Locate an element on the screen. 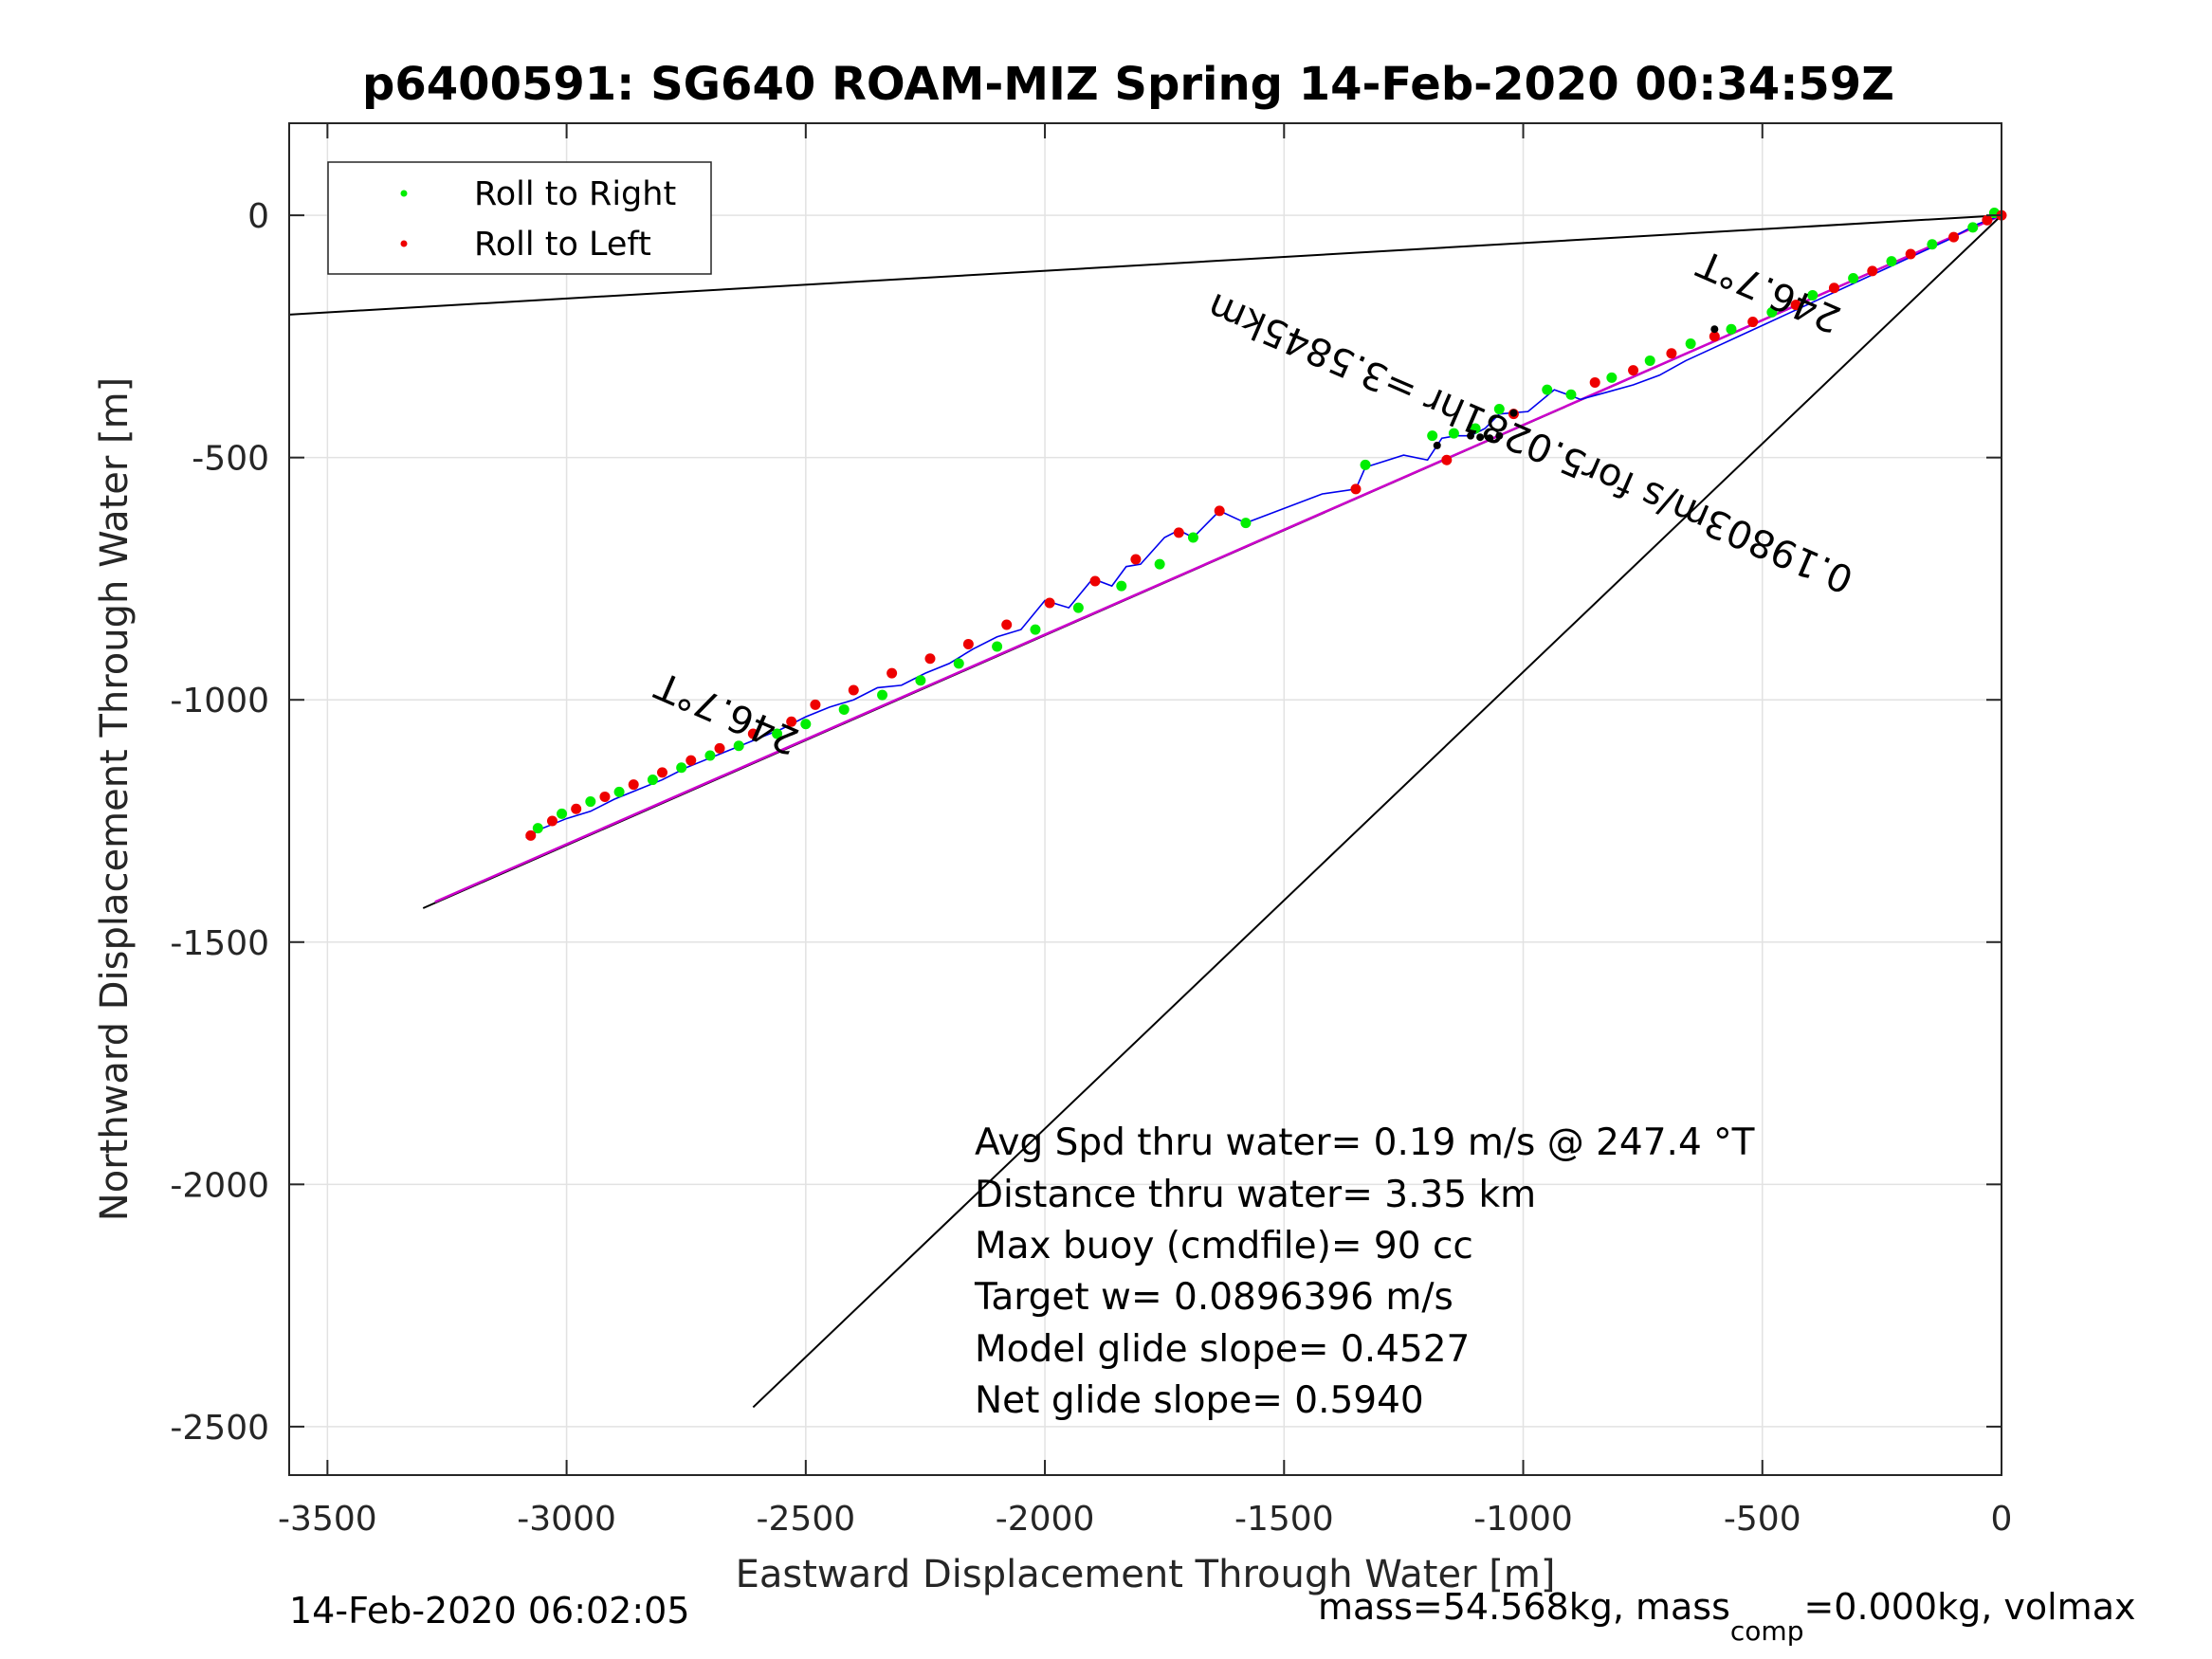  y-tick-label: -1000 is located at coordinates (219, 701).